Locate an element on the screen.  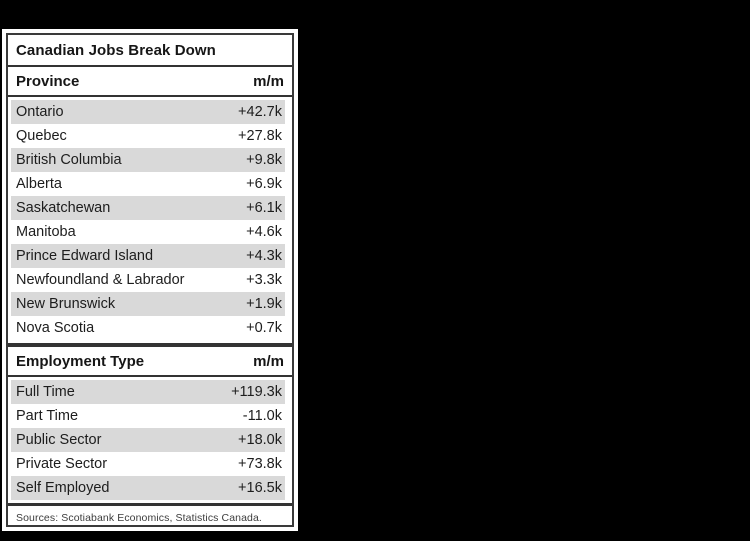
table-row: Full Time +119.3k is located at coordinates (148, 392).